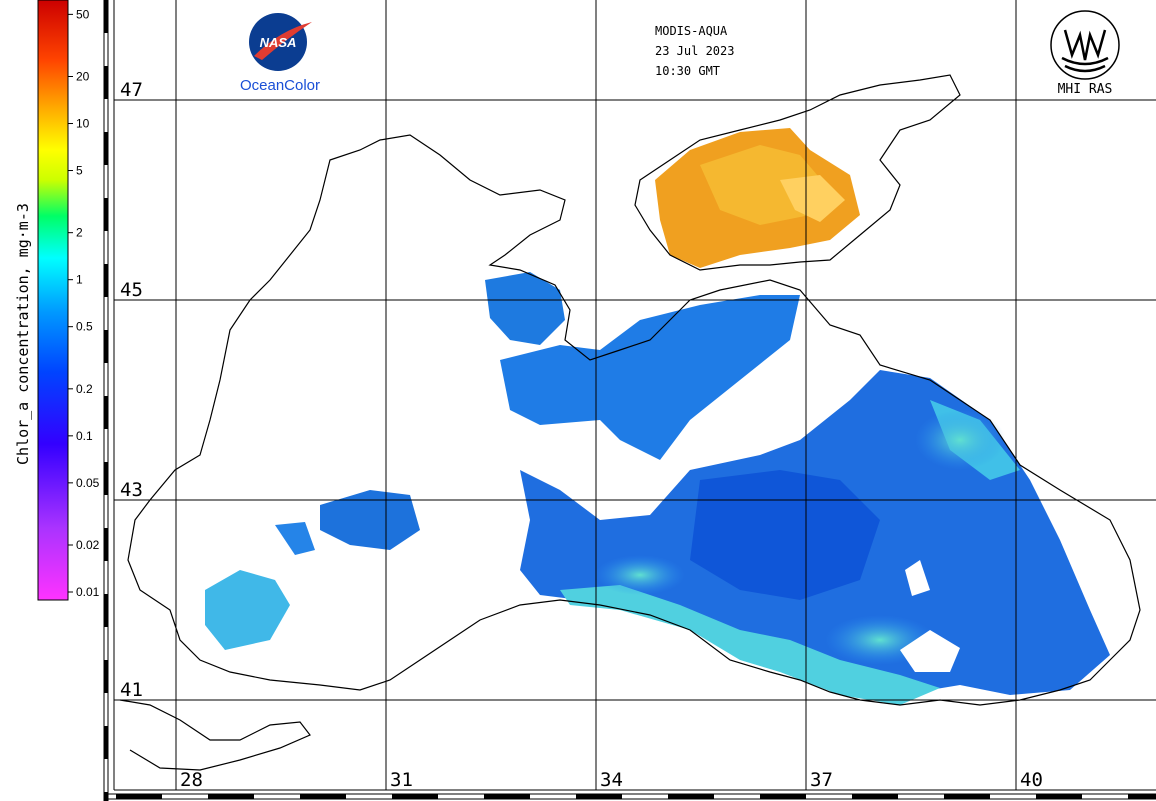 This screenshot has height=801, width=1156. What do you see at coordinates (83, 77) in the screenshot?
I see `colorbar-tick-label: 20` at bounding box center [83, 77].